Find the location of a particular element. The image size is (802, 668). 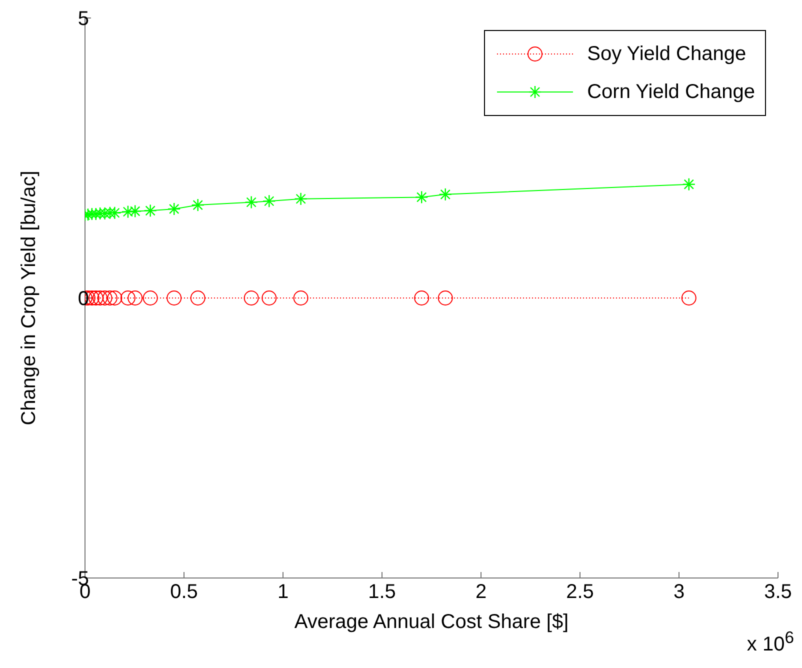

x-tick-label: 3.5 is located at coordinates (778, 592).